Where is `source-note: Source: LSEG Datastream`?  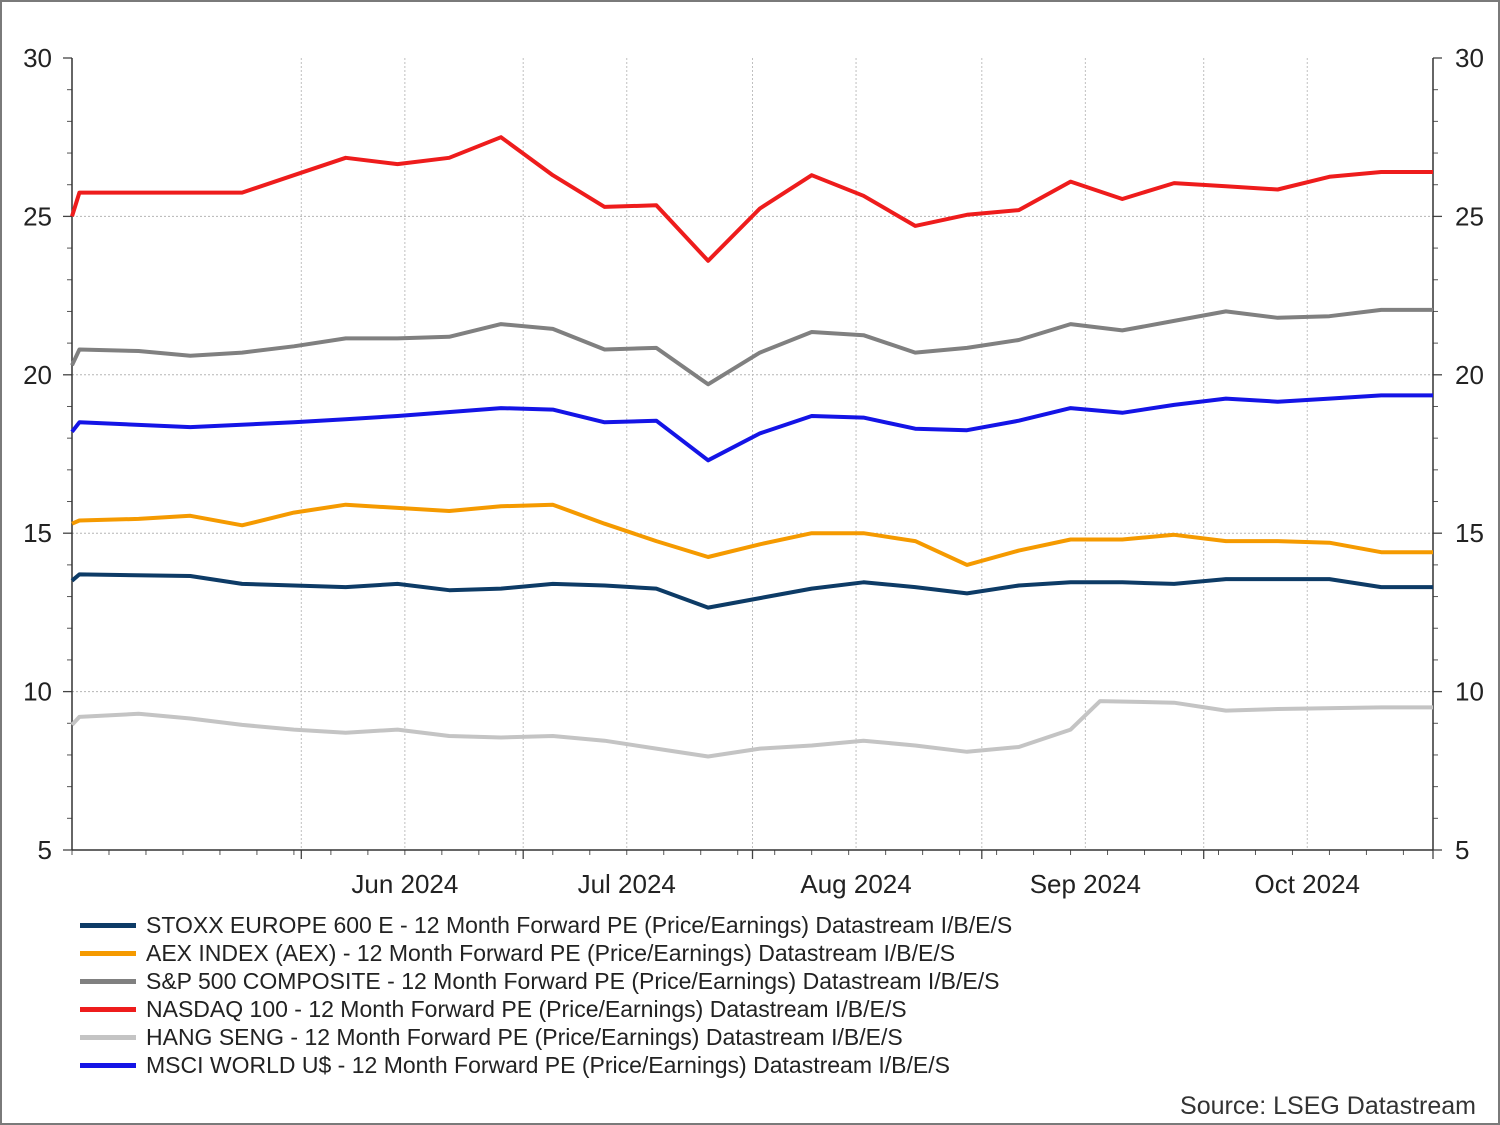 source-note: Source: LSEG Datastream is located at coordinates (1328, 1106).